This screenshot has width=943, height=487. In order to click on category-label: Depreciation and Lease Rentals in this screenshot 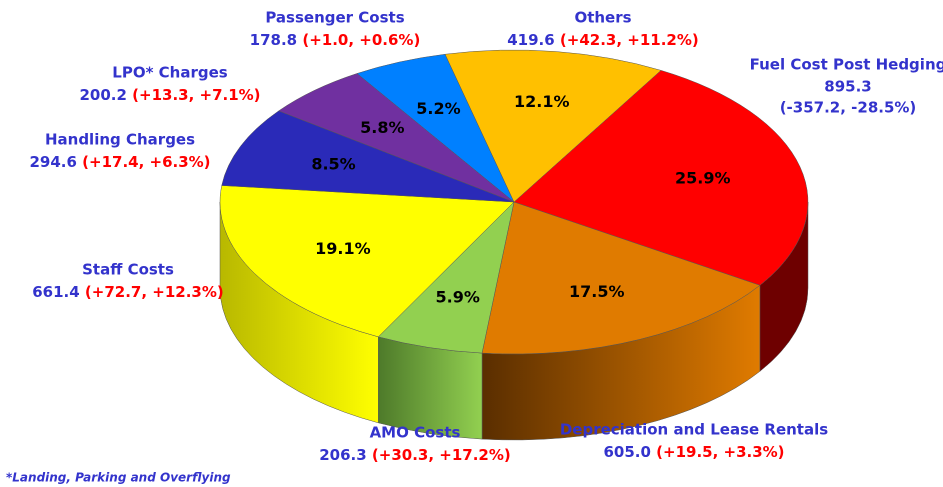, I will do `click(694, 430)`.